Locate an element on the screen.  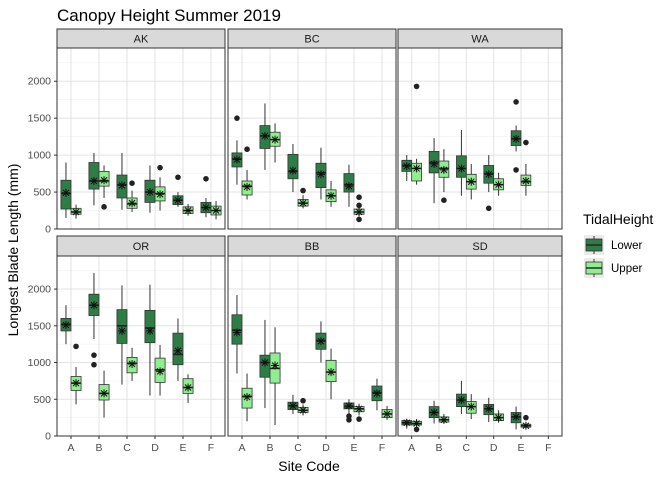
legend-label: Upper is located at coordinates (626, 269).